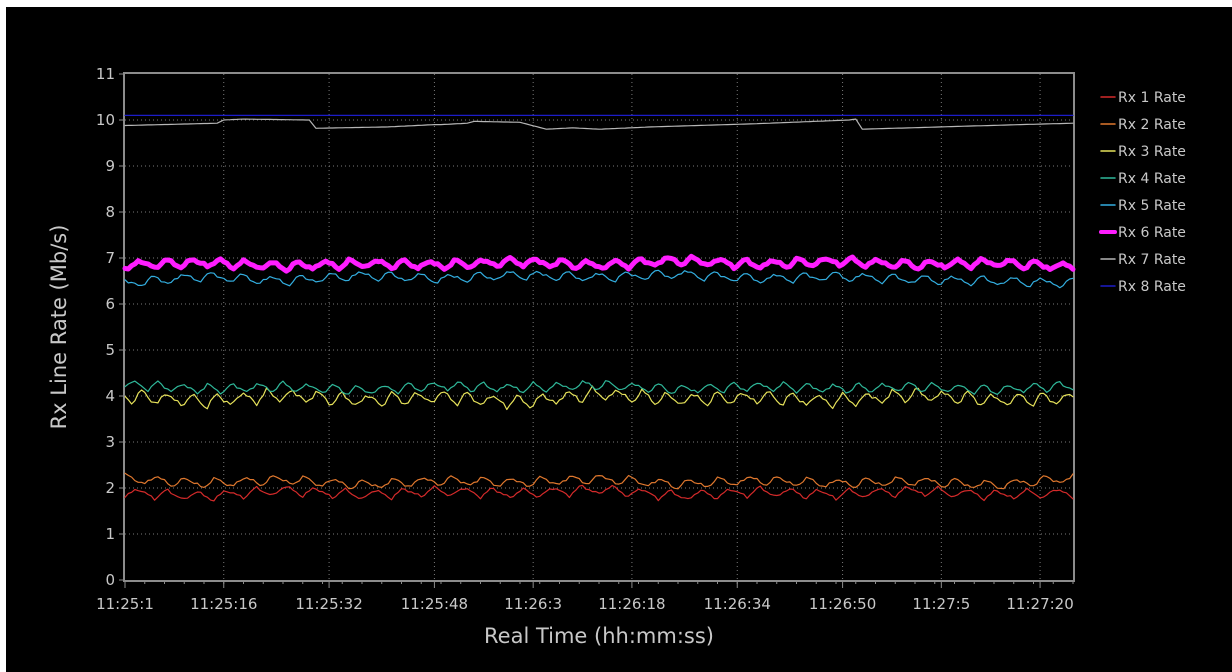 The image size is (1232, 672). What do you see at coordinates (1039, 604) in the screenshot?
I see `x-tick-label: 11:27:20` at bounding box center [1039, 604].